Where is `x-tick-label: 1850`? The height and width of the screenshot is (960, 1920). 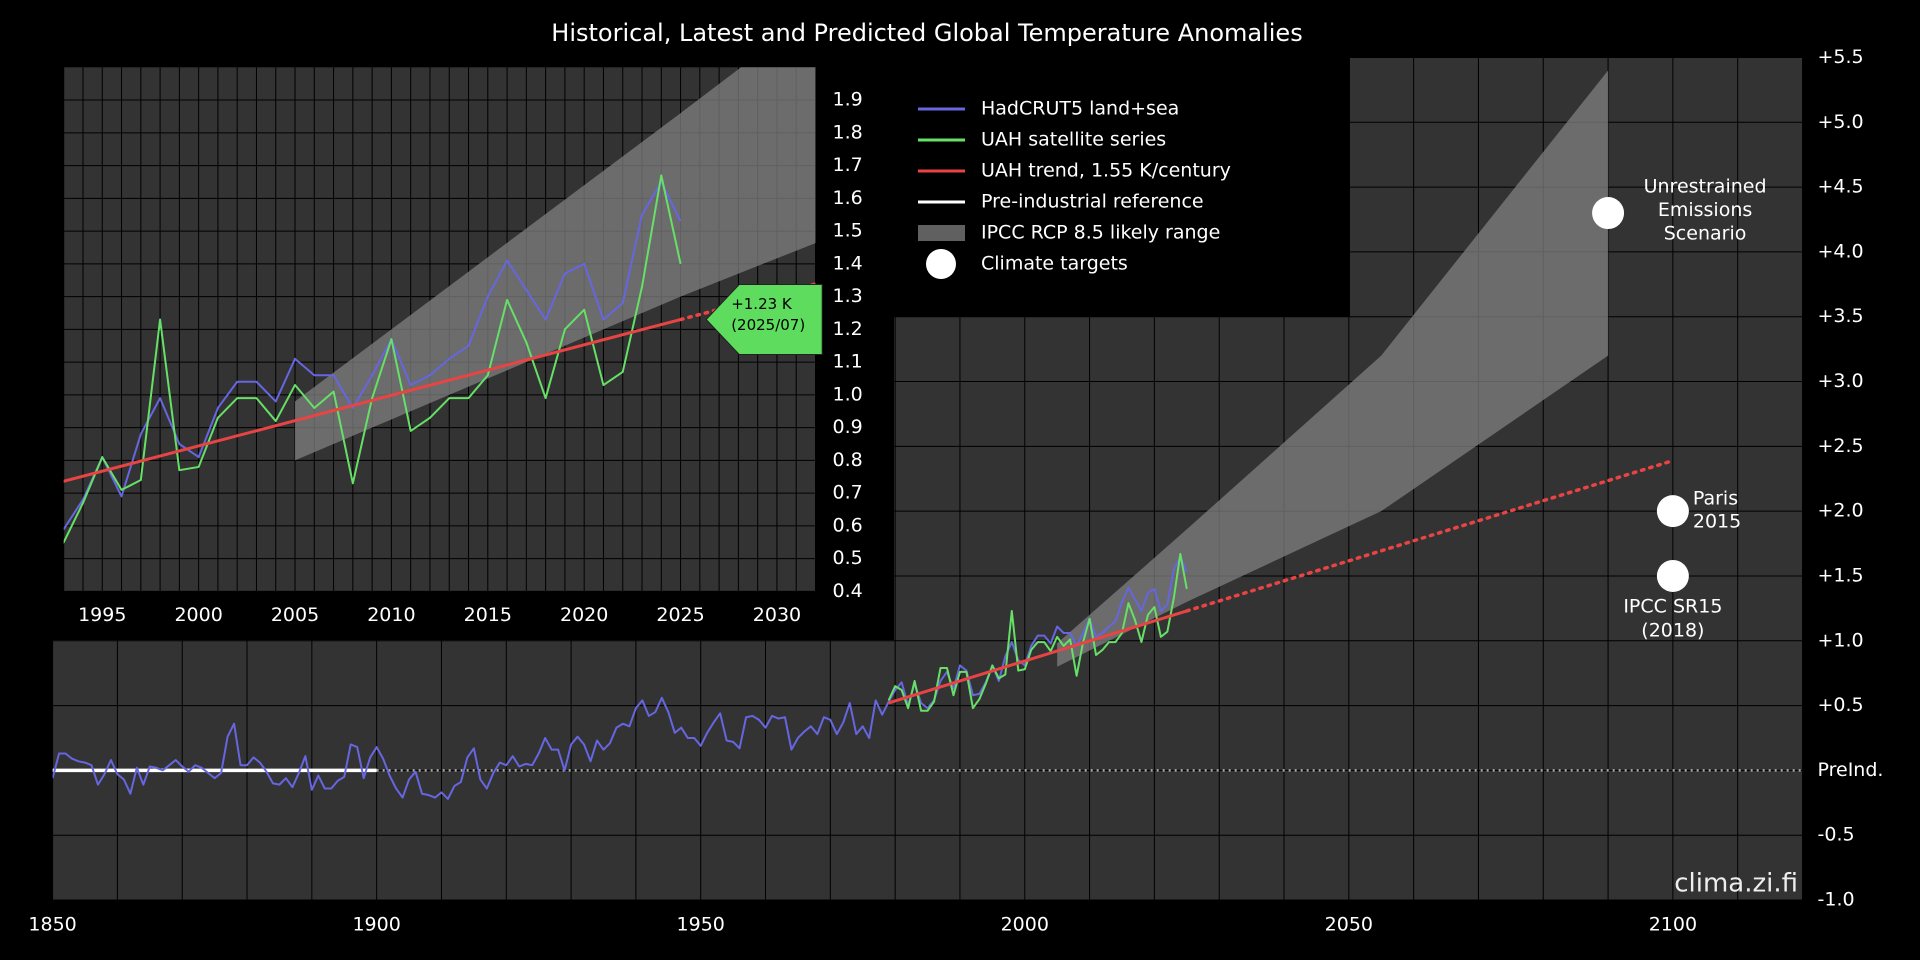
x-tick-label: 1850 is located at coordinates (52, 925).